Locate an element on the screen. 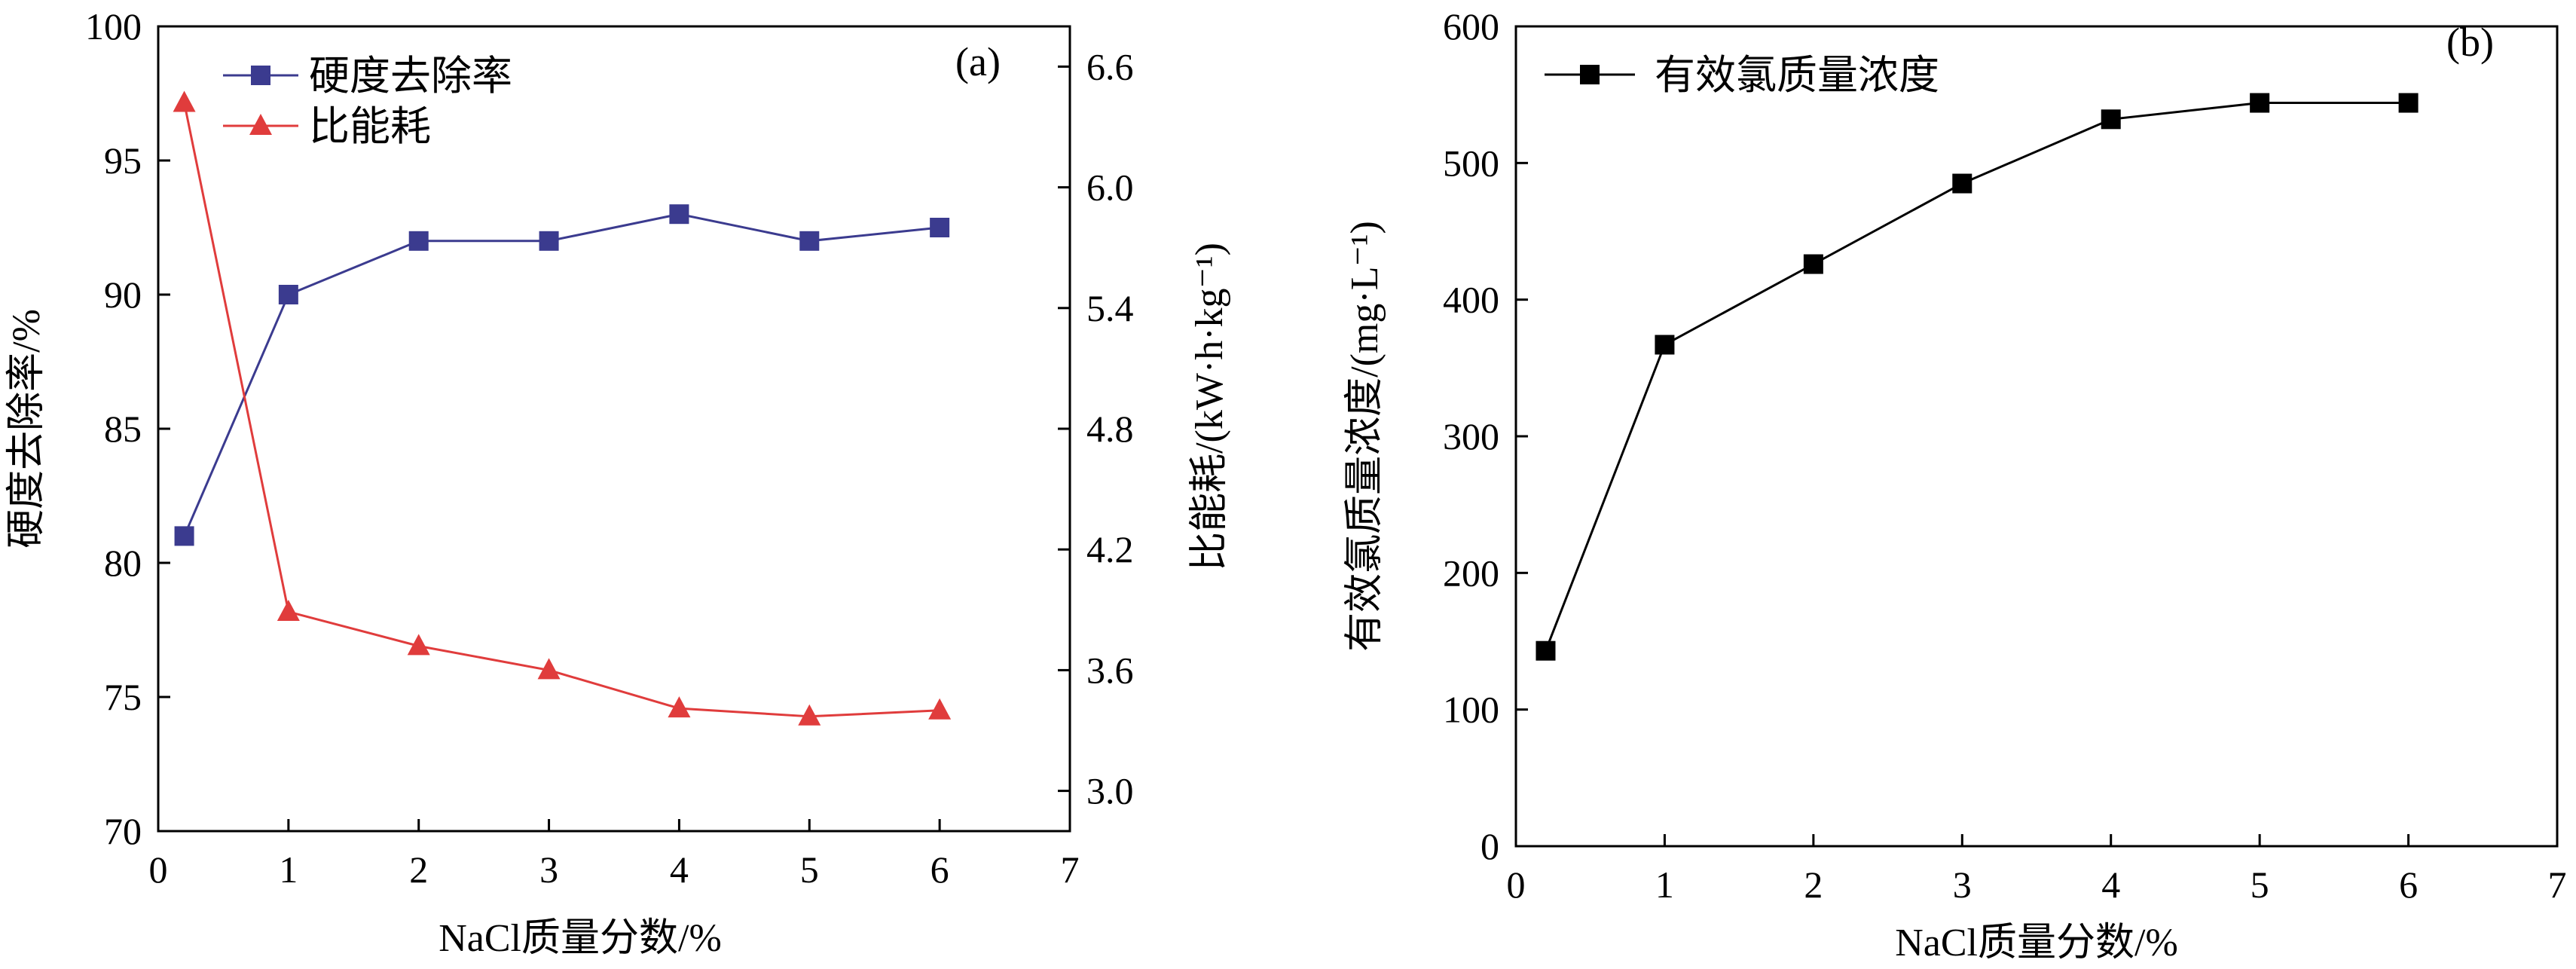 This screenshot has width=2576, height=969. panel-a-x-tick-label: 4 is located at coordinates (679, 869).